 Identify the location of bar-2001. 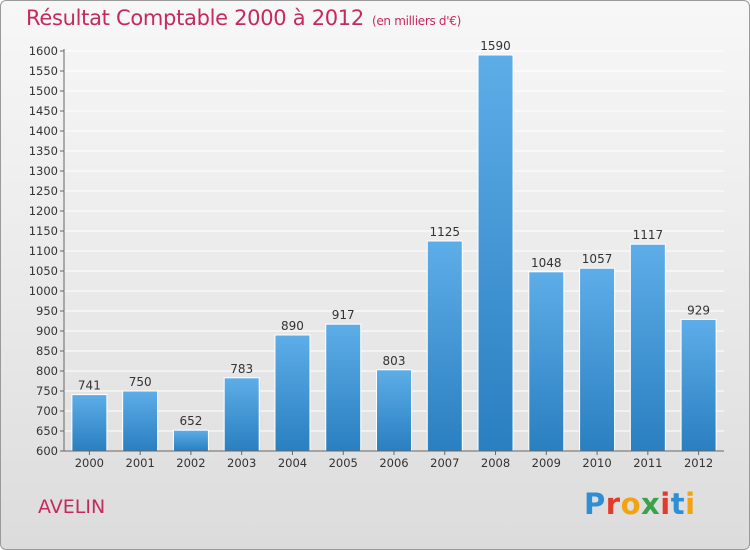
(140, 421).